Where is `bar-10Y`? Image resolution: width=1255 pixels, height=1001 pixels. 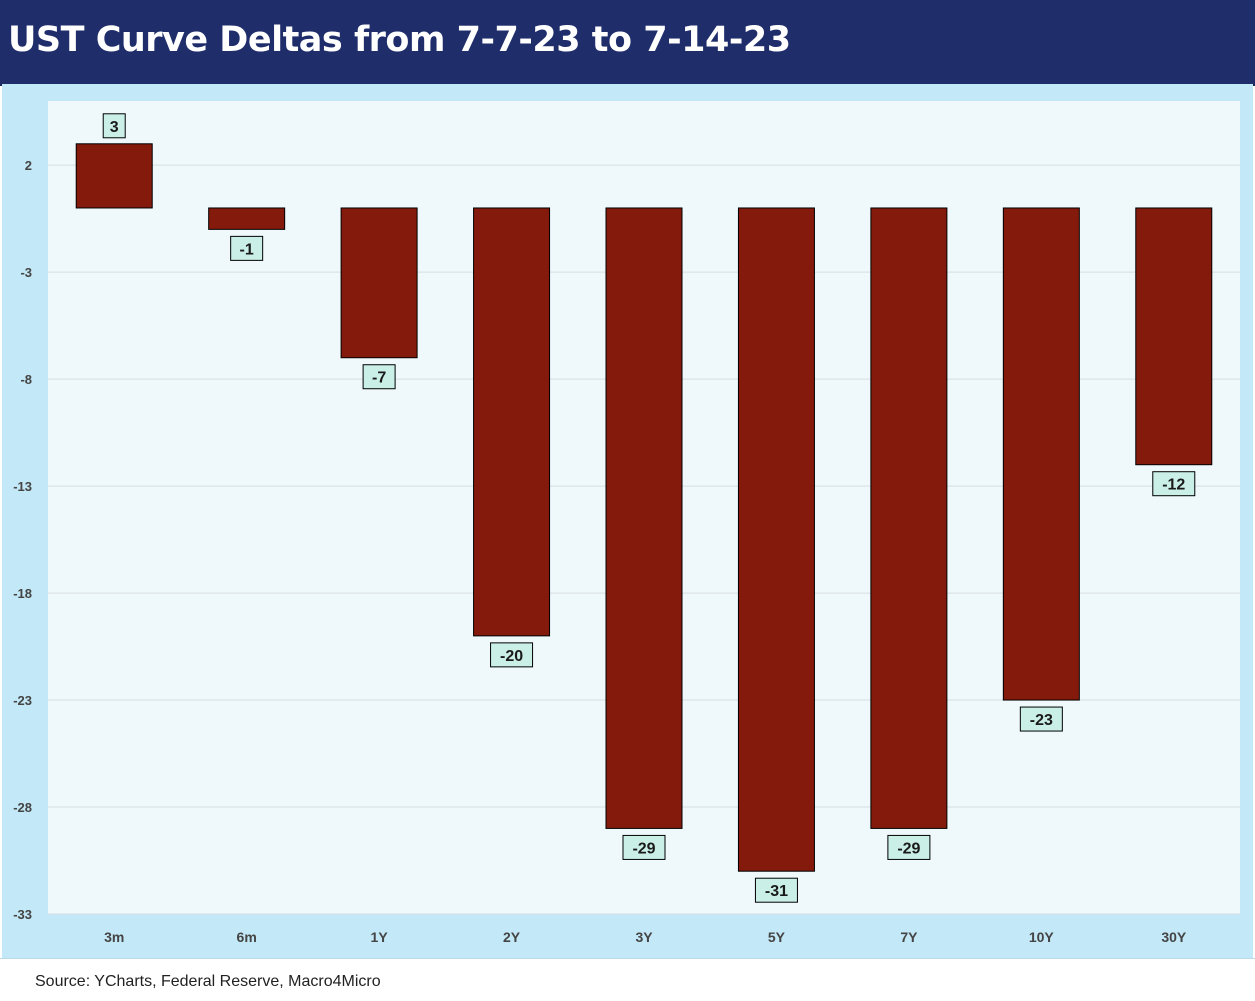 bar-10Y is located at coordinates (1041, 454).